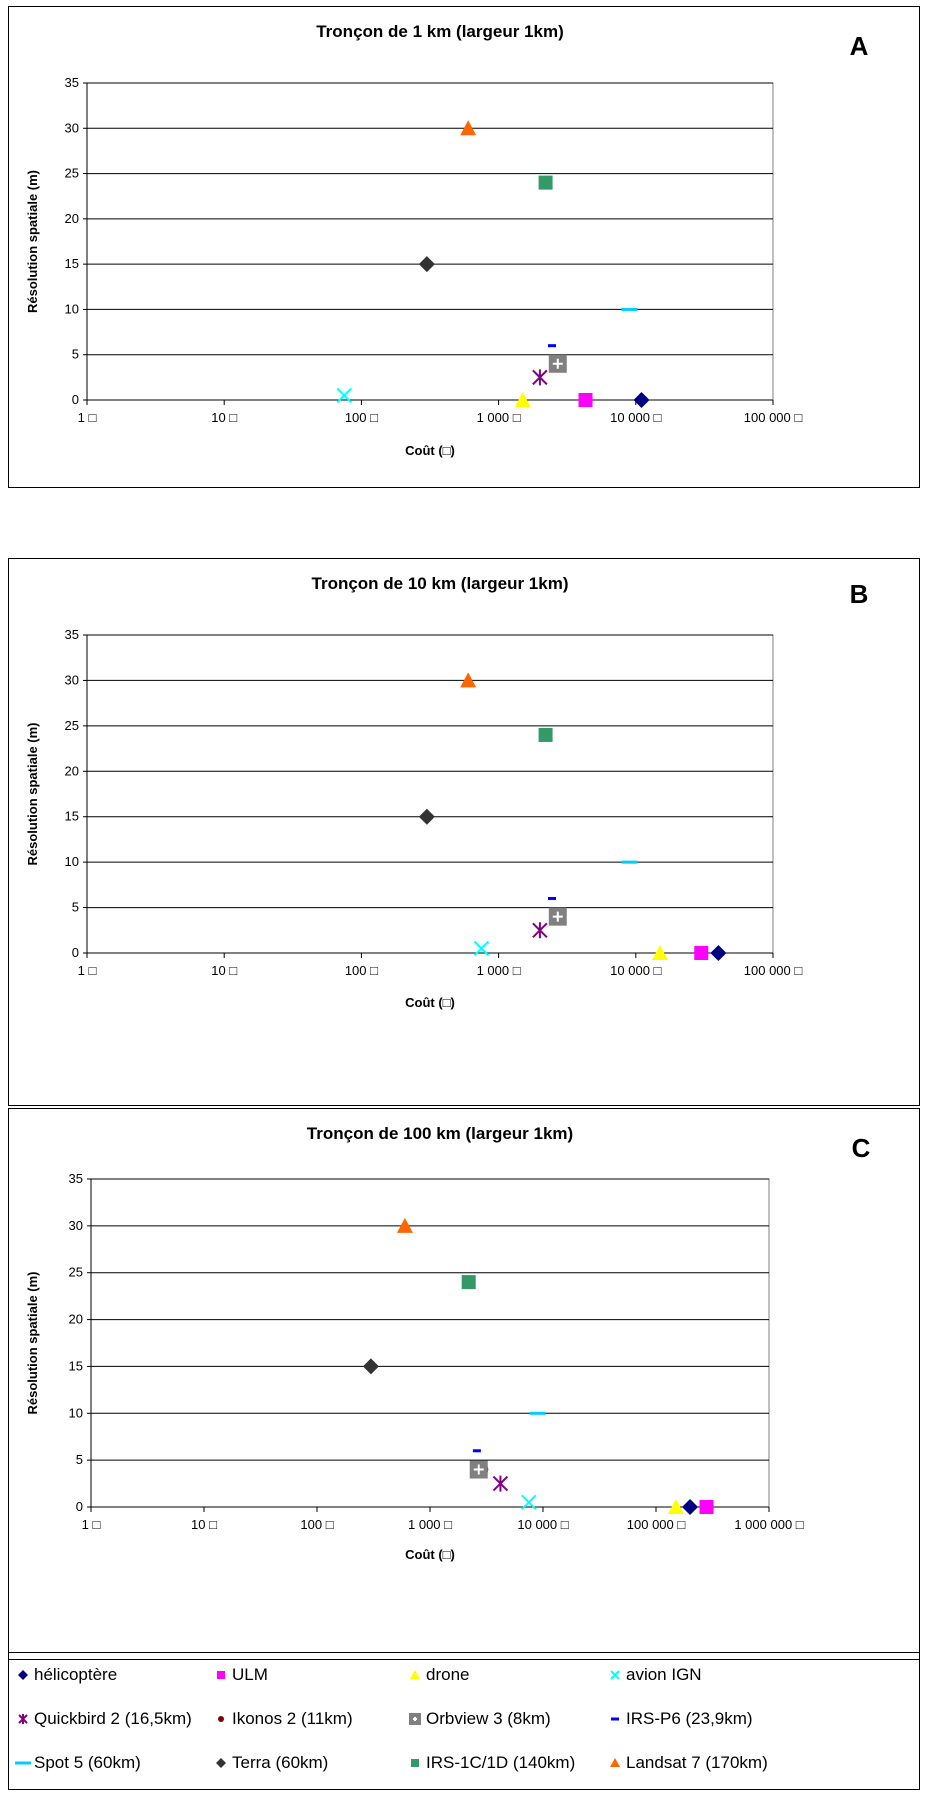  What do you see at coordinates (292, 1718) in the screenshot?
I see `legend-label: Ikonos 2 (11km)` at bounding box center [292, 1718].